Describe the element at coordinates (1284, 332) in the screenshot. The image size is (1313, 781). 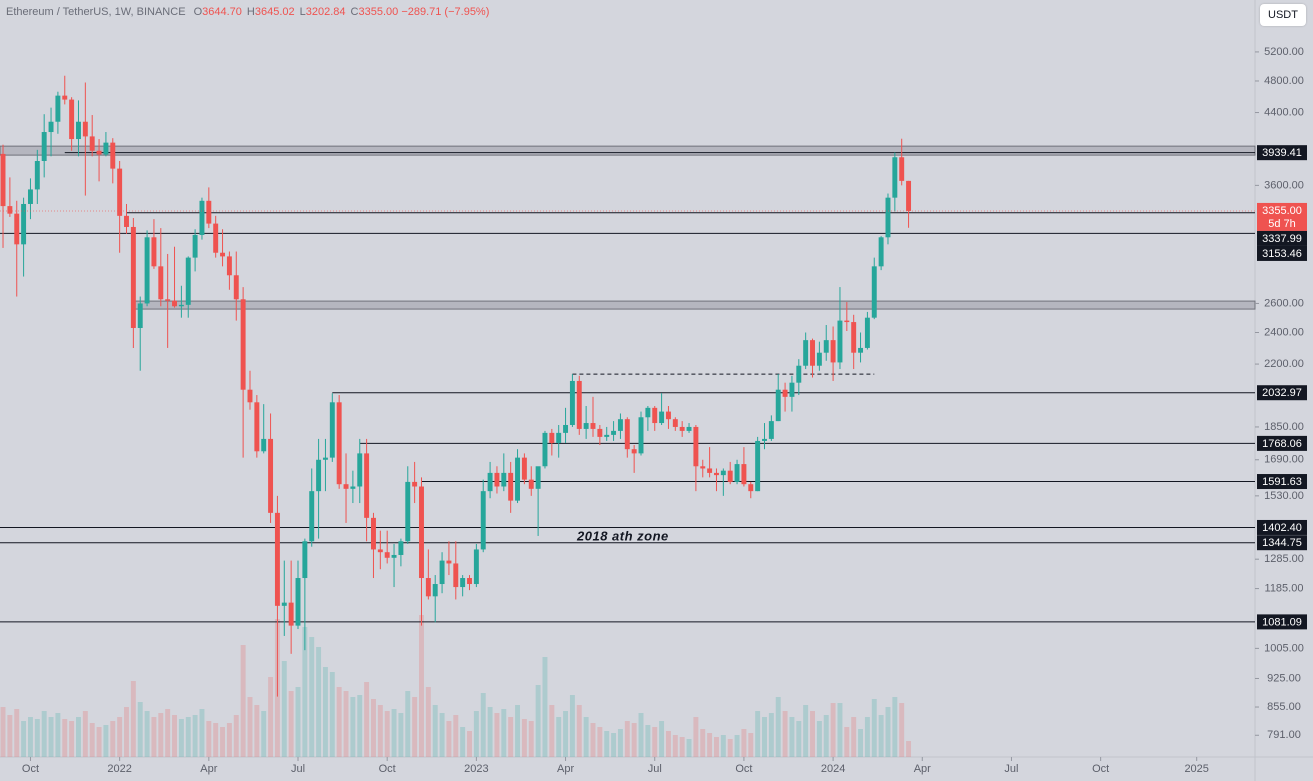
I see `y-tick-label: 2400.00` at that location.